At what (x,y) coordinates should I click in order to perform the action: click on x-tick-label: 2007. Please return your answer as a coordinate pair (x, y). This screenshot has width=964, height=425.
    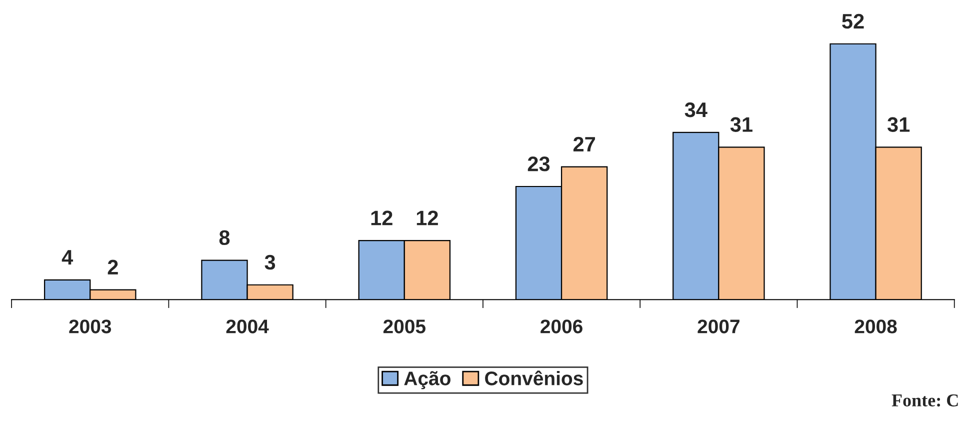
    Looking at the image, I should click on (719, 327).